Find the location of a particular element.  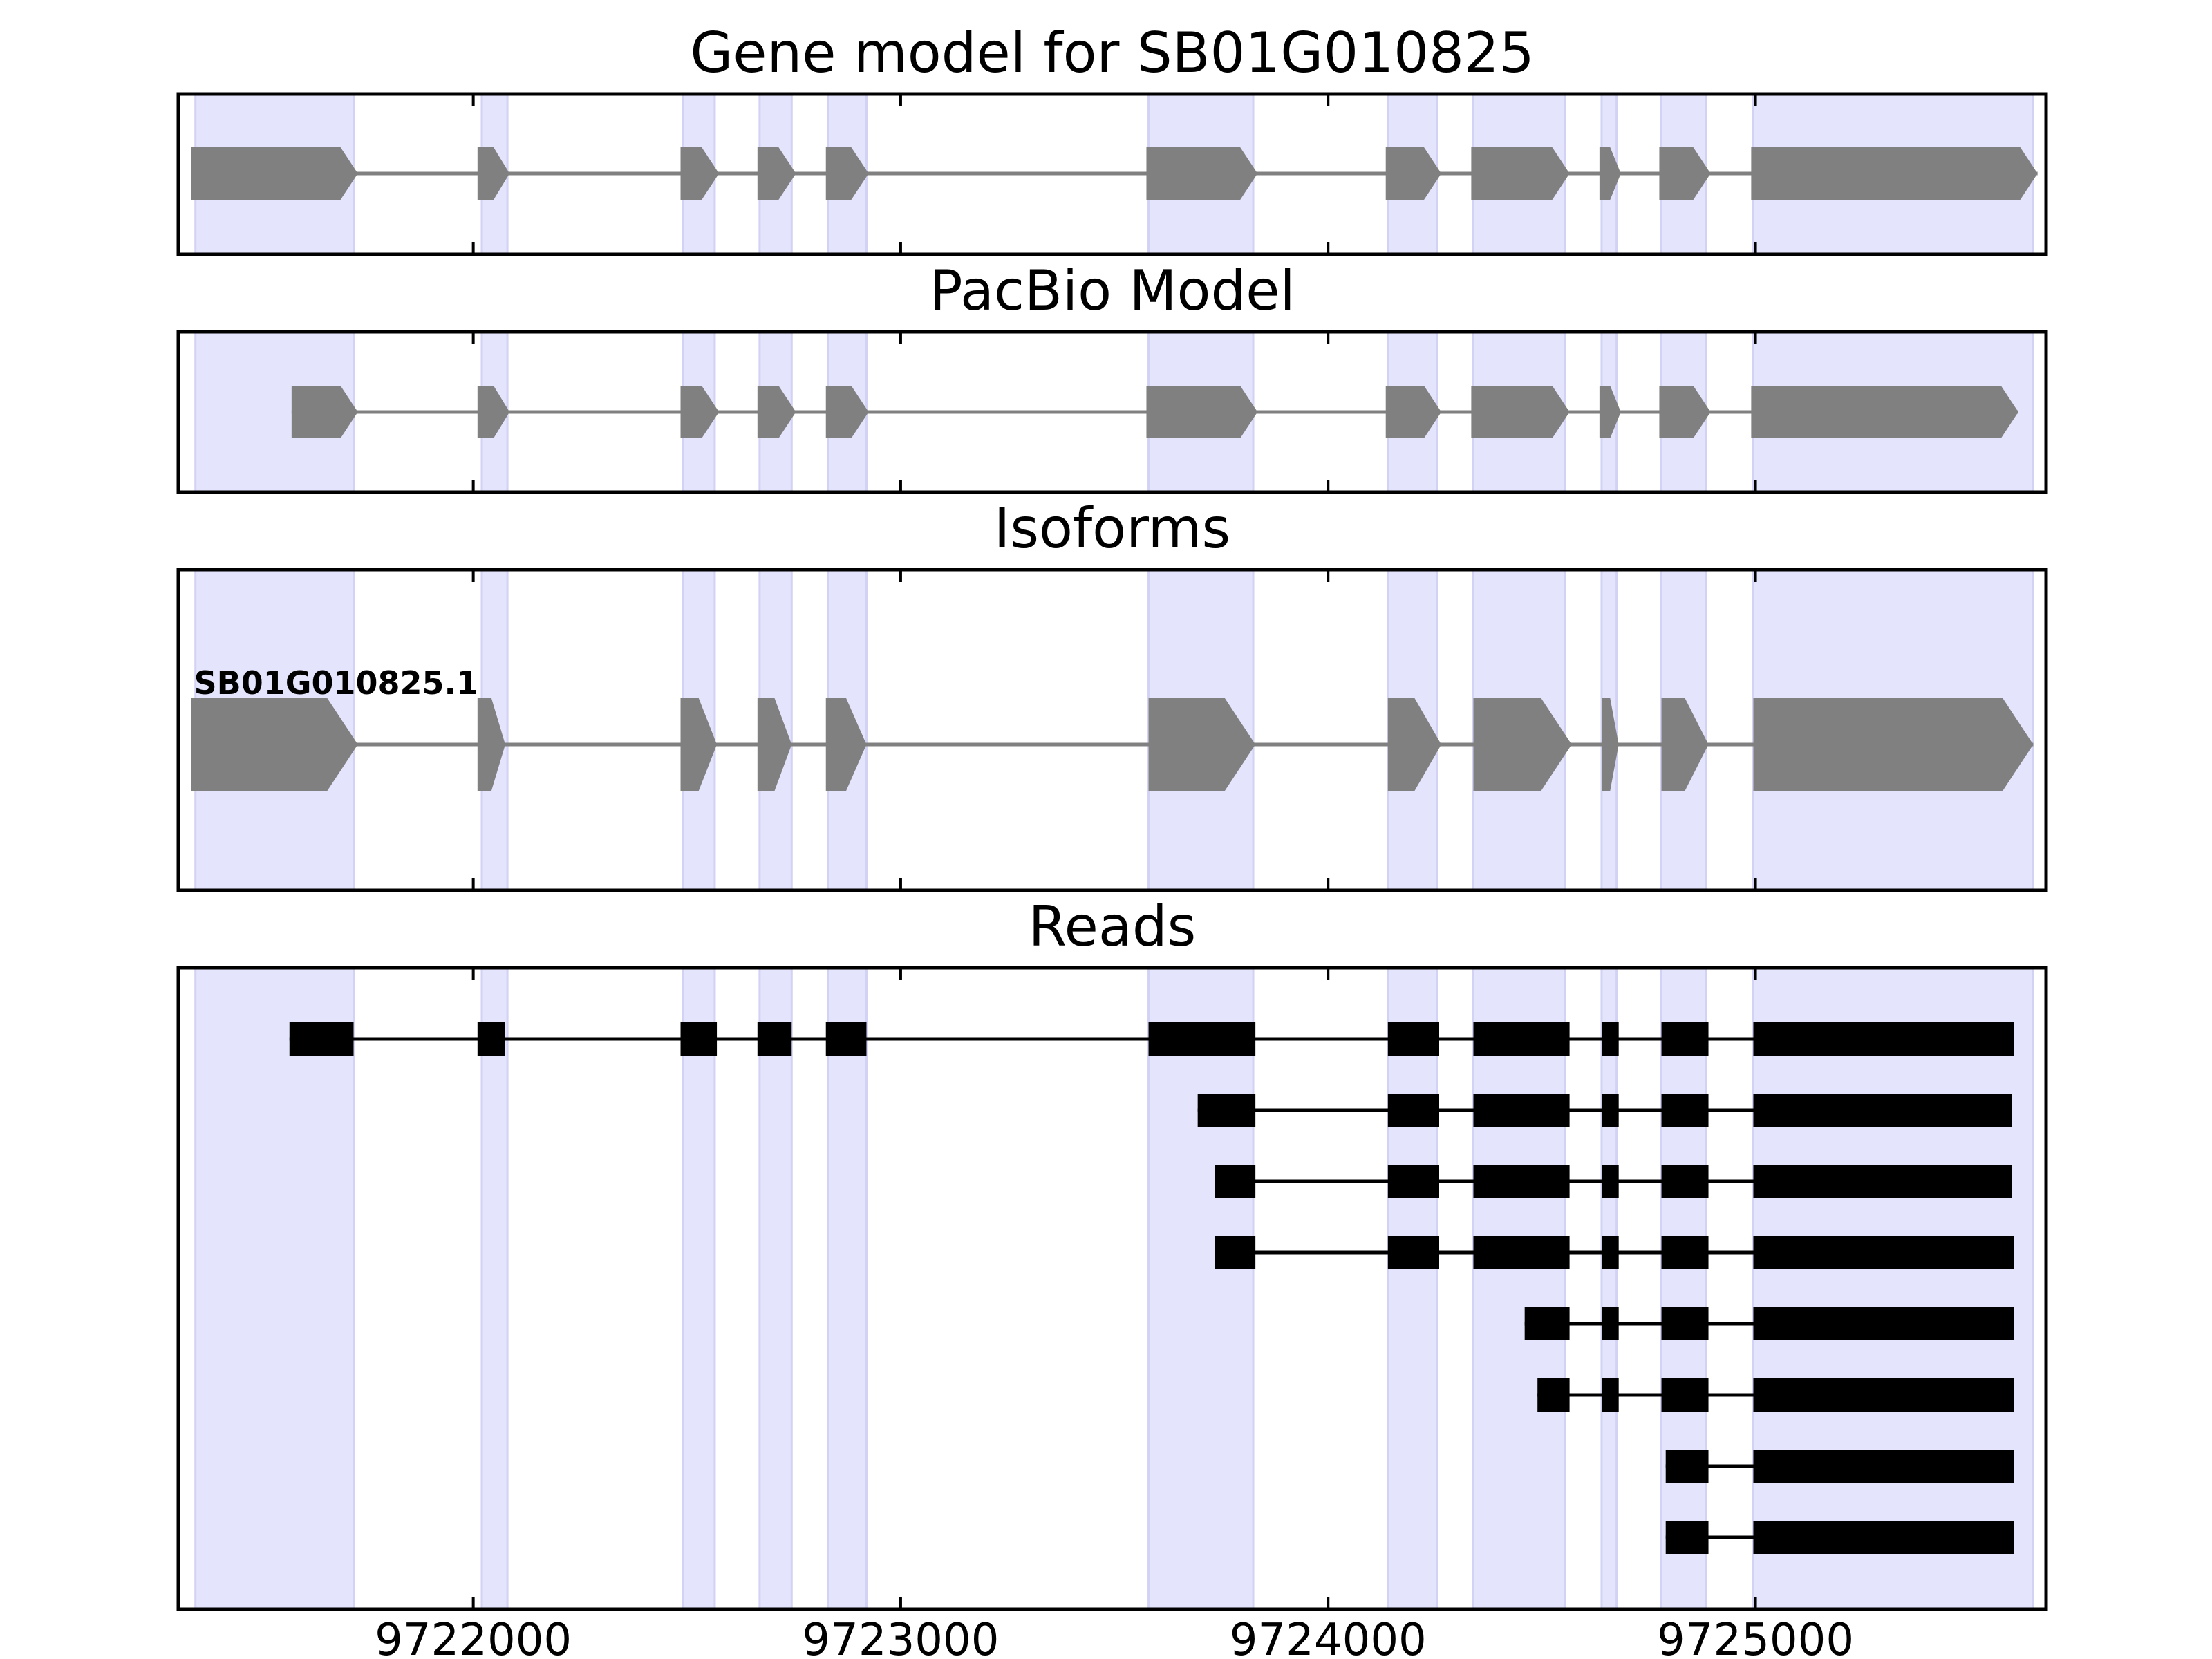

isoform-label: SB01G010825.1 is located at coordinates (336, 683).